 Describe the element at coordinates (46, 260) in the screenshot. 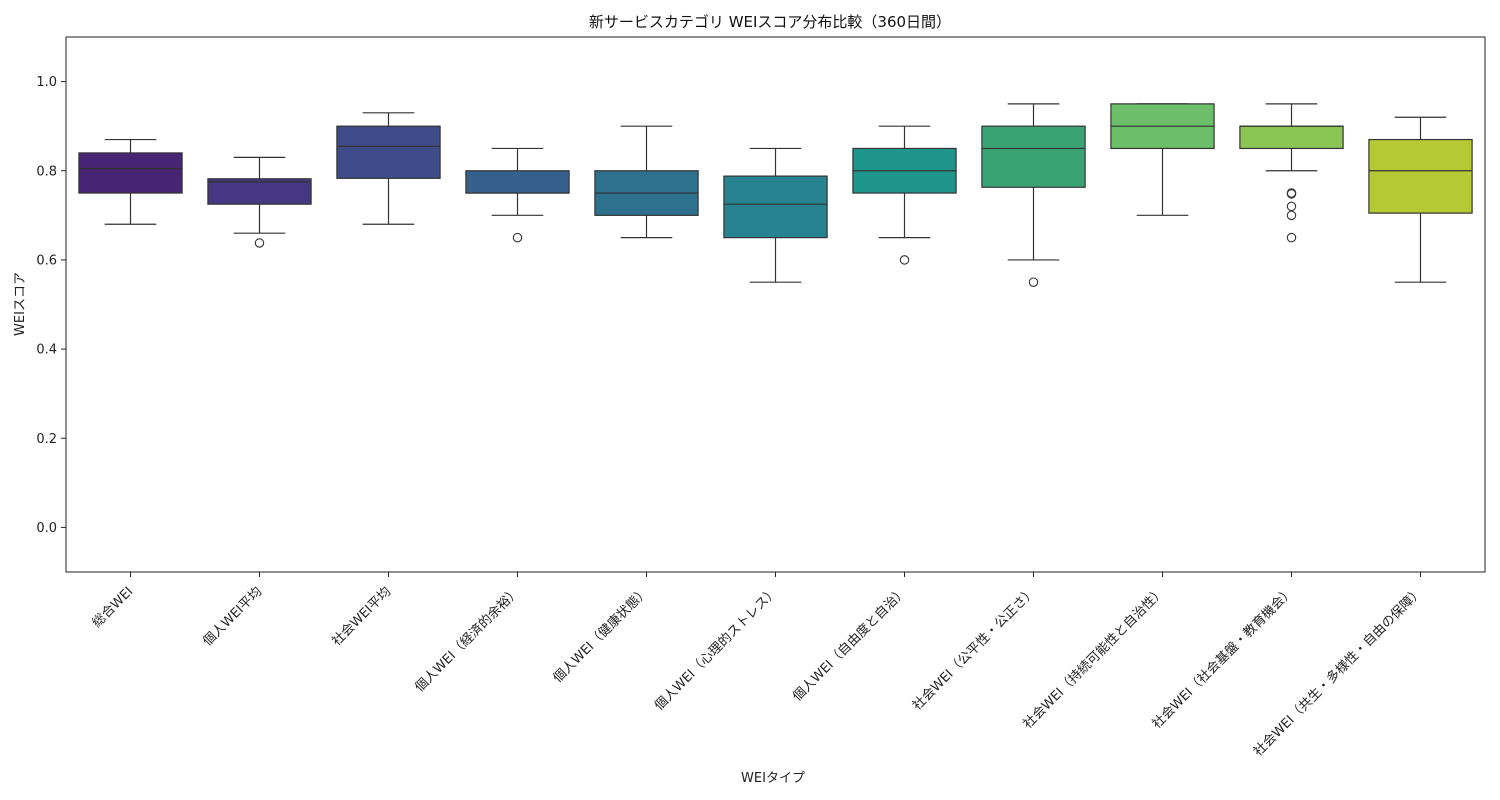

I see `y-tick-label: 0.6` at that location.